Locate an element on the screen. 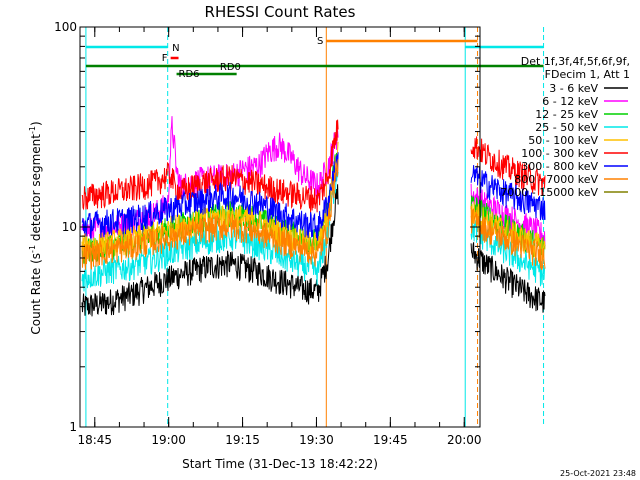  x-tick-label: 19:00 is located at coordinates (168, 440).